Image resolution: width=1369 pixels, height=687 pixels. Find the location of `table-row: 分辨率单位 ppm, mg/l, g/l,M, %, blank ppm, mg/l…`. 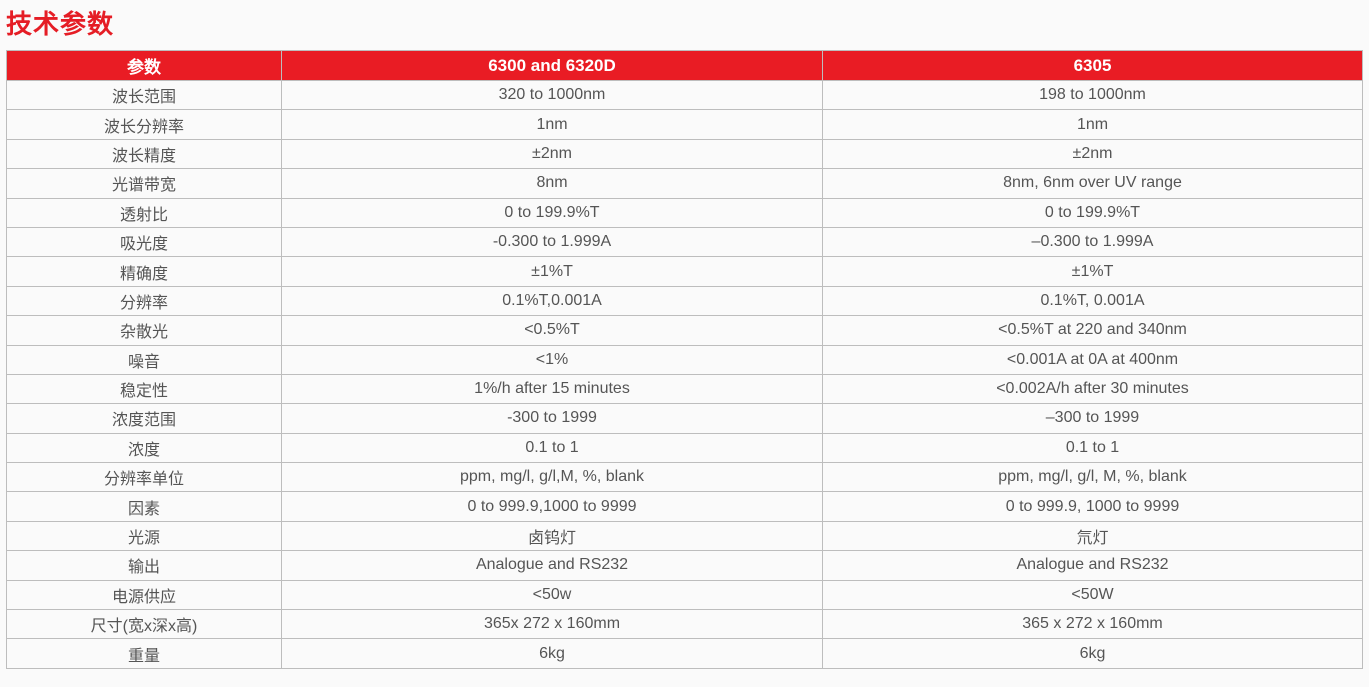

table-row: 分辨率单位 ppm, mg/l, g/l,M, %, blank ppm, mg/l… is located at coordinates (684, 477).